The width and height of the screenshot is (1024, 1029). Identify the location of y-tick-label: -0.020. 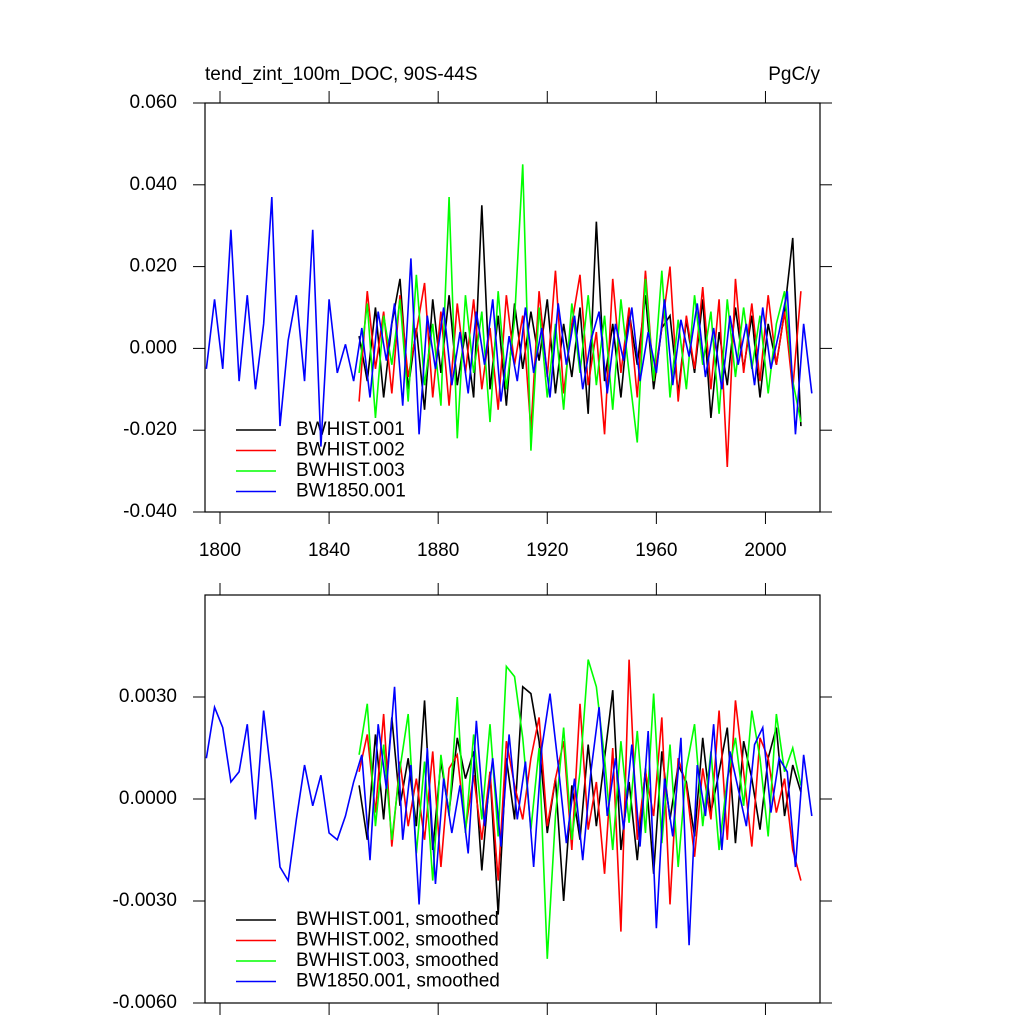
(150, 429).